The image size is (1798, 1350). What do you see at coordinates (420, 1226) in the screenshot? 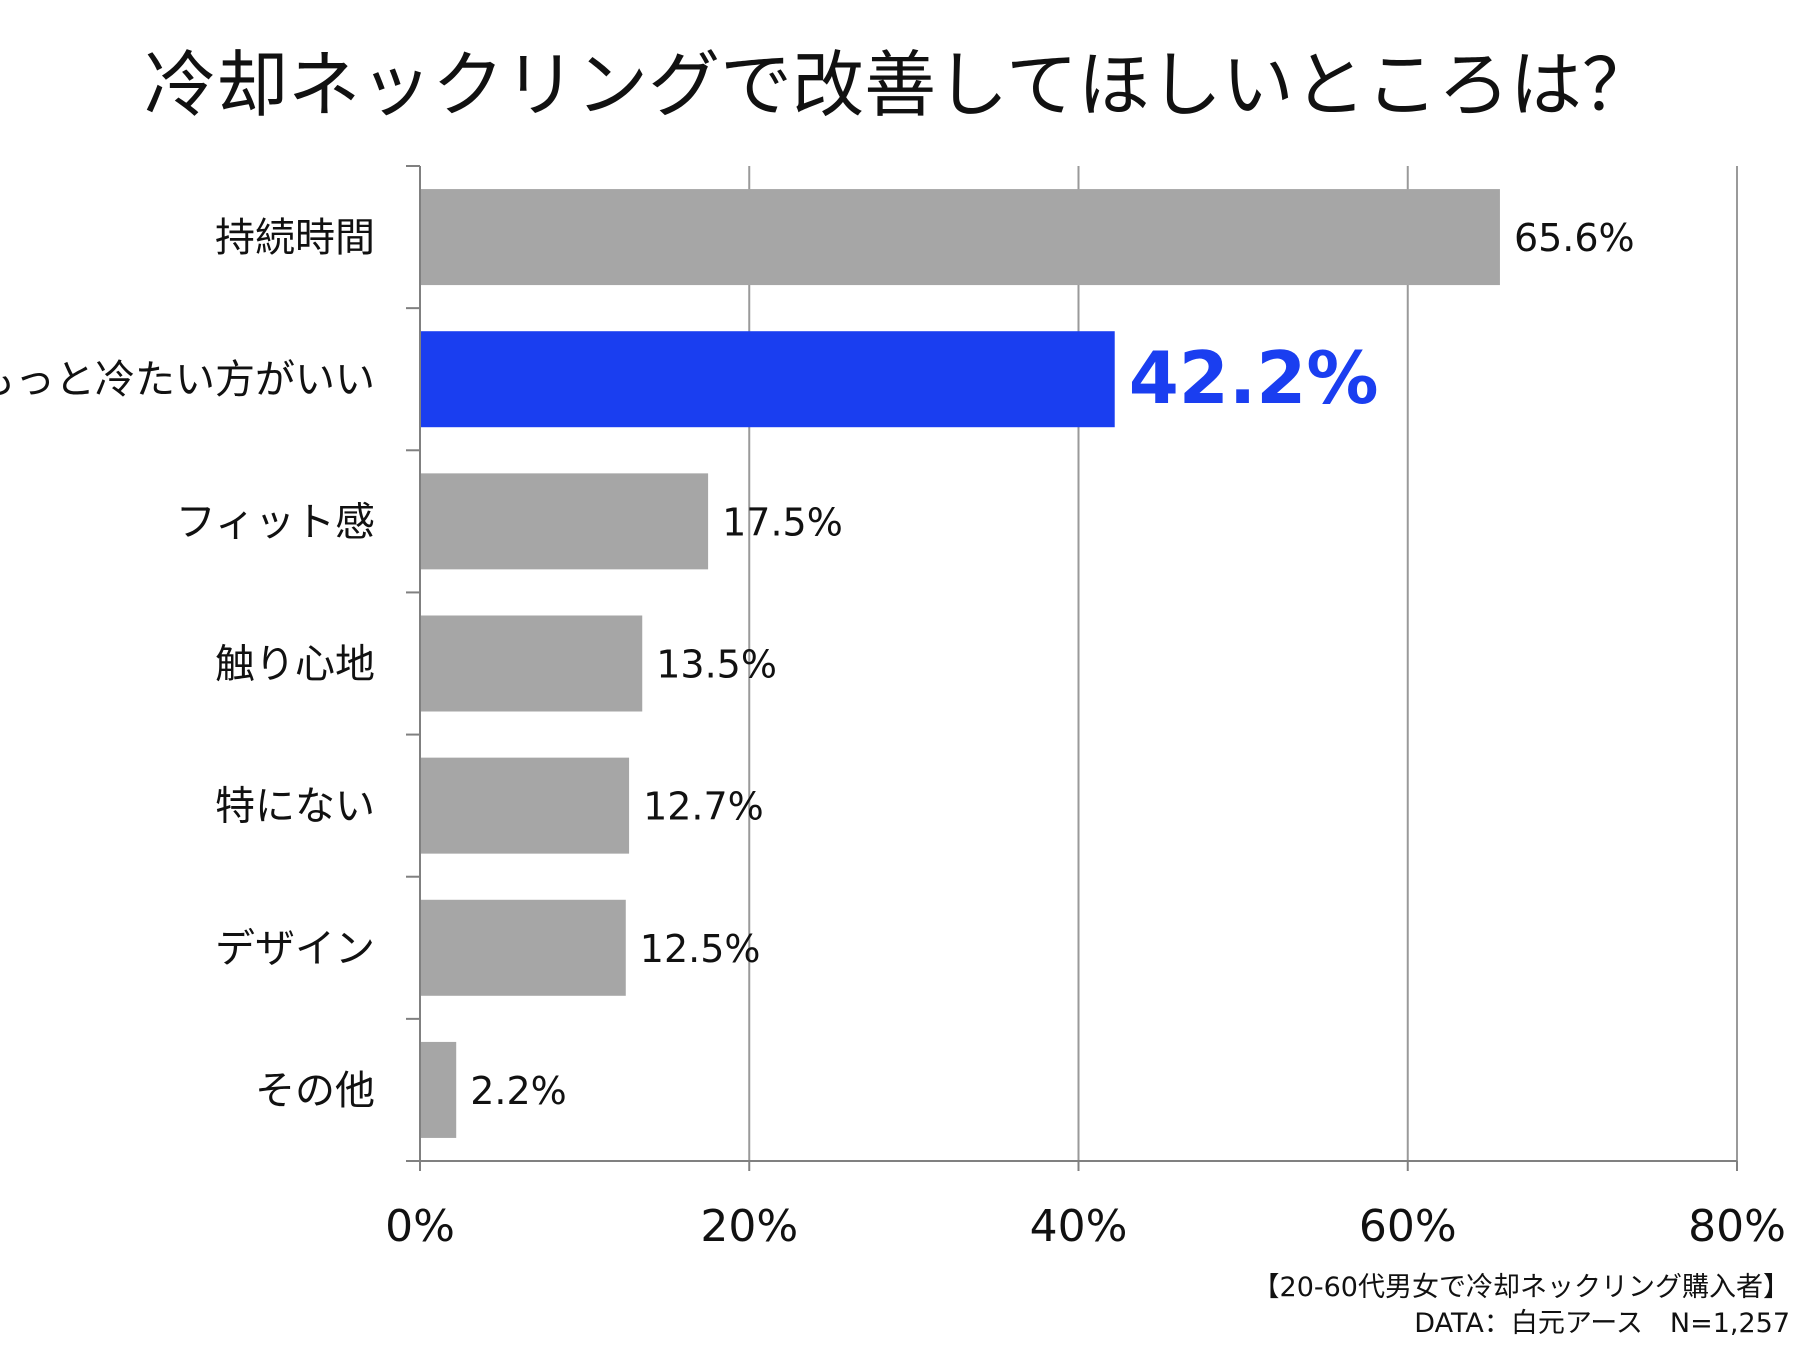
I see `x-tick-label: 0%` at bounding box center [420, 1226].